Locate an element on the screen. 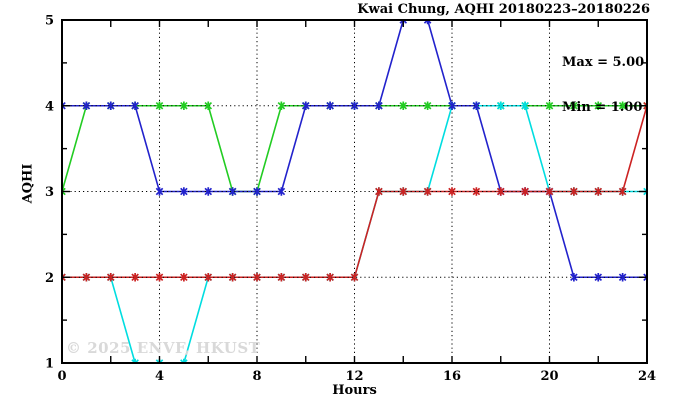 The image size is (674, 409). x-tick-label: 8 is located at coordinates (256, 376).